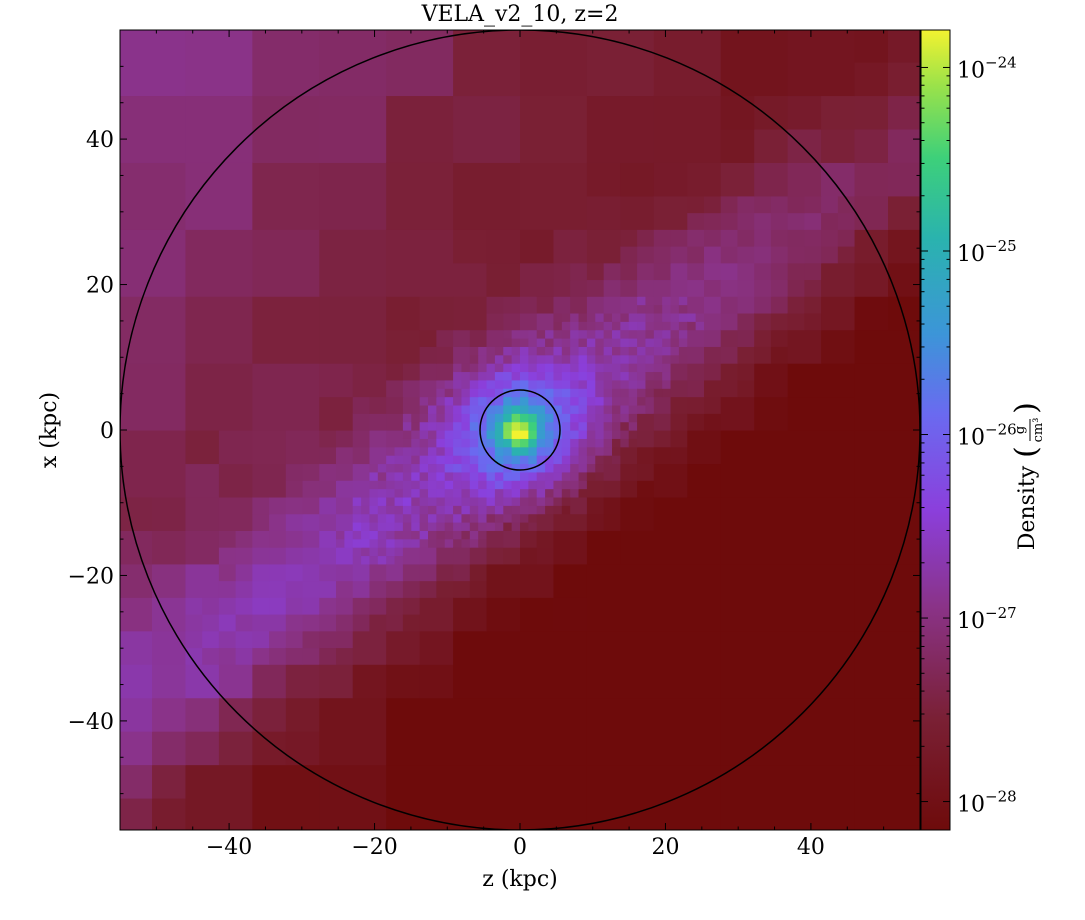 The image size is (1085, 920). What do you see at coordinates (811, 847) in the screenshot?
I see `x-tick-label: 40` at bounding box center [811, 847].